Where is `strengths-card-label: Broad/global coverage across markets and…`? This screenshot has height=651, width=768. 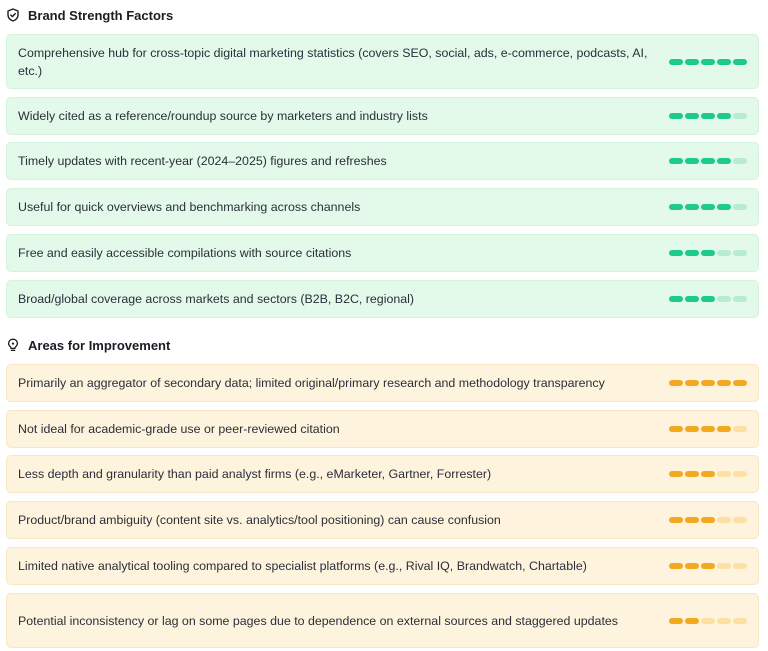
strengths-card-label: Broad/global coverage across markets and… is located at coordinates (216, 299).